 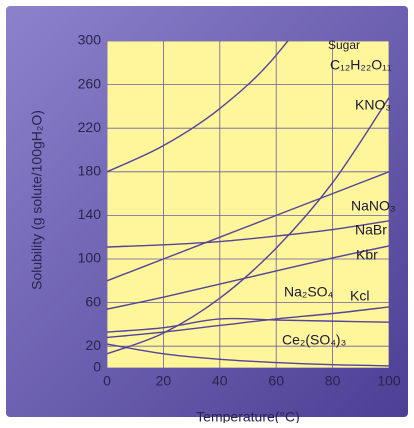 I want to click on series-label: NaBr, so click(x=371, y=230).